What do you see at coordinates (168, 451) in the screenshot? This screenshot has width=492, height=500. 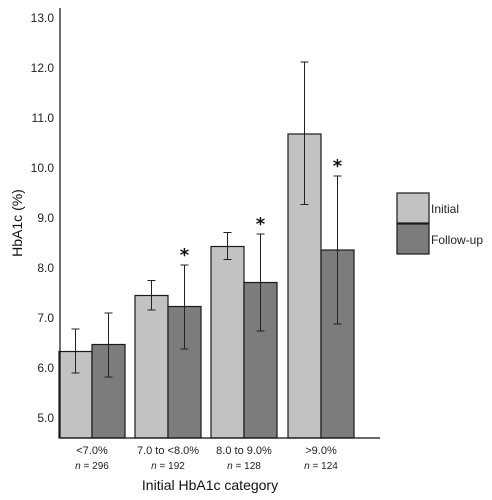 I see `x-category-label-1: 7.0 to <8.0%` at bounding box center [168, 451].